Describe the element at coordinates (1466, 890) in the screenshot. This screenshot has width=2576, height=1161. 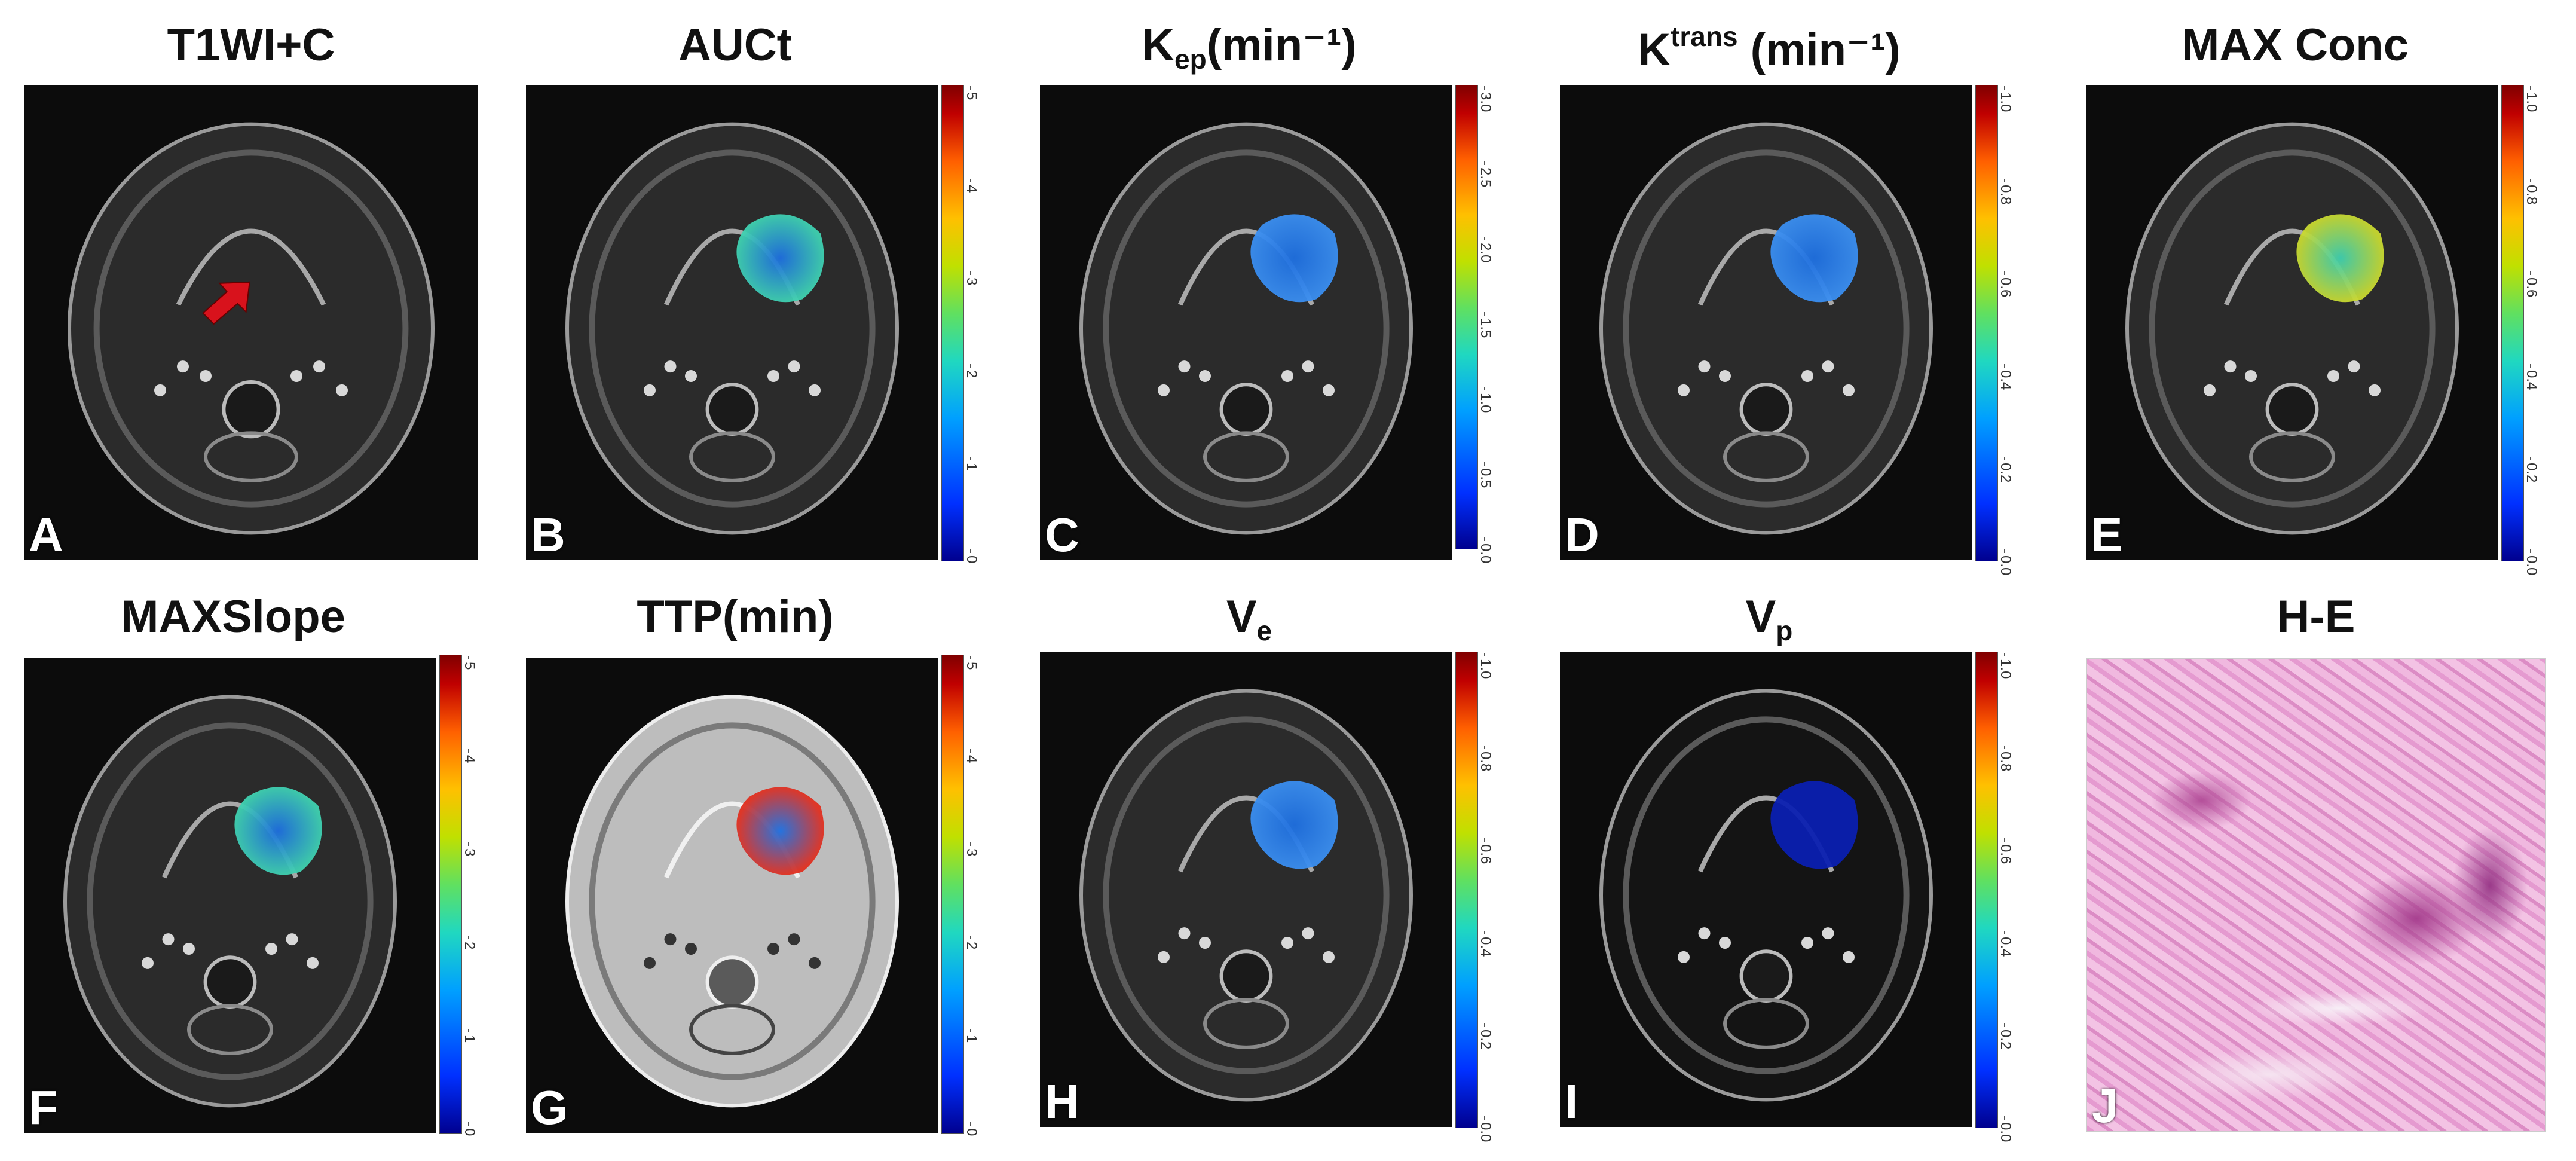
I see `colorbar-h` at that location.